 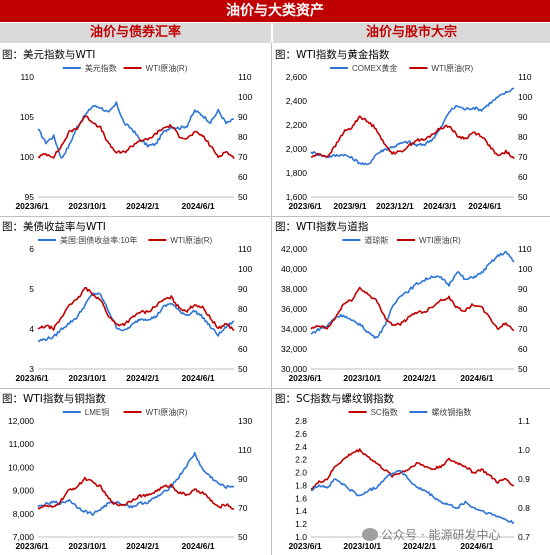 I want to click on chart-legend: 美元指数 WTI原油(R), so click(x=125, y=68).